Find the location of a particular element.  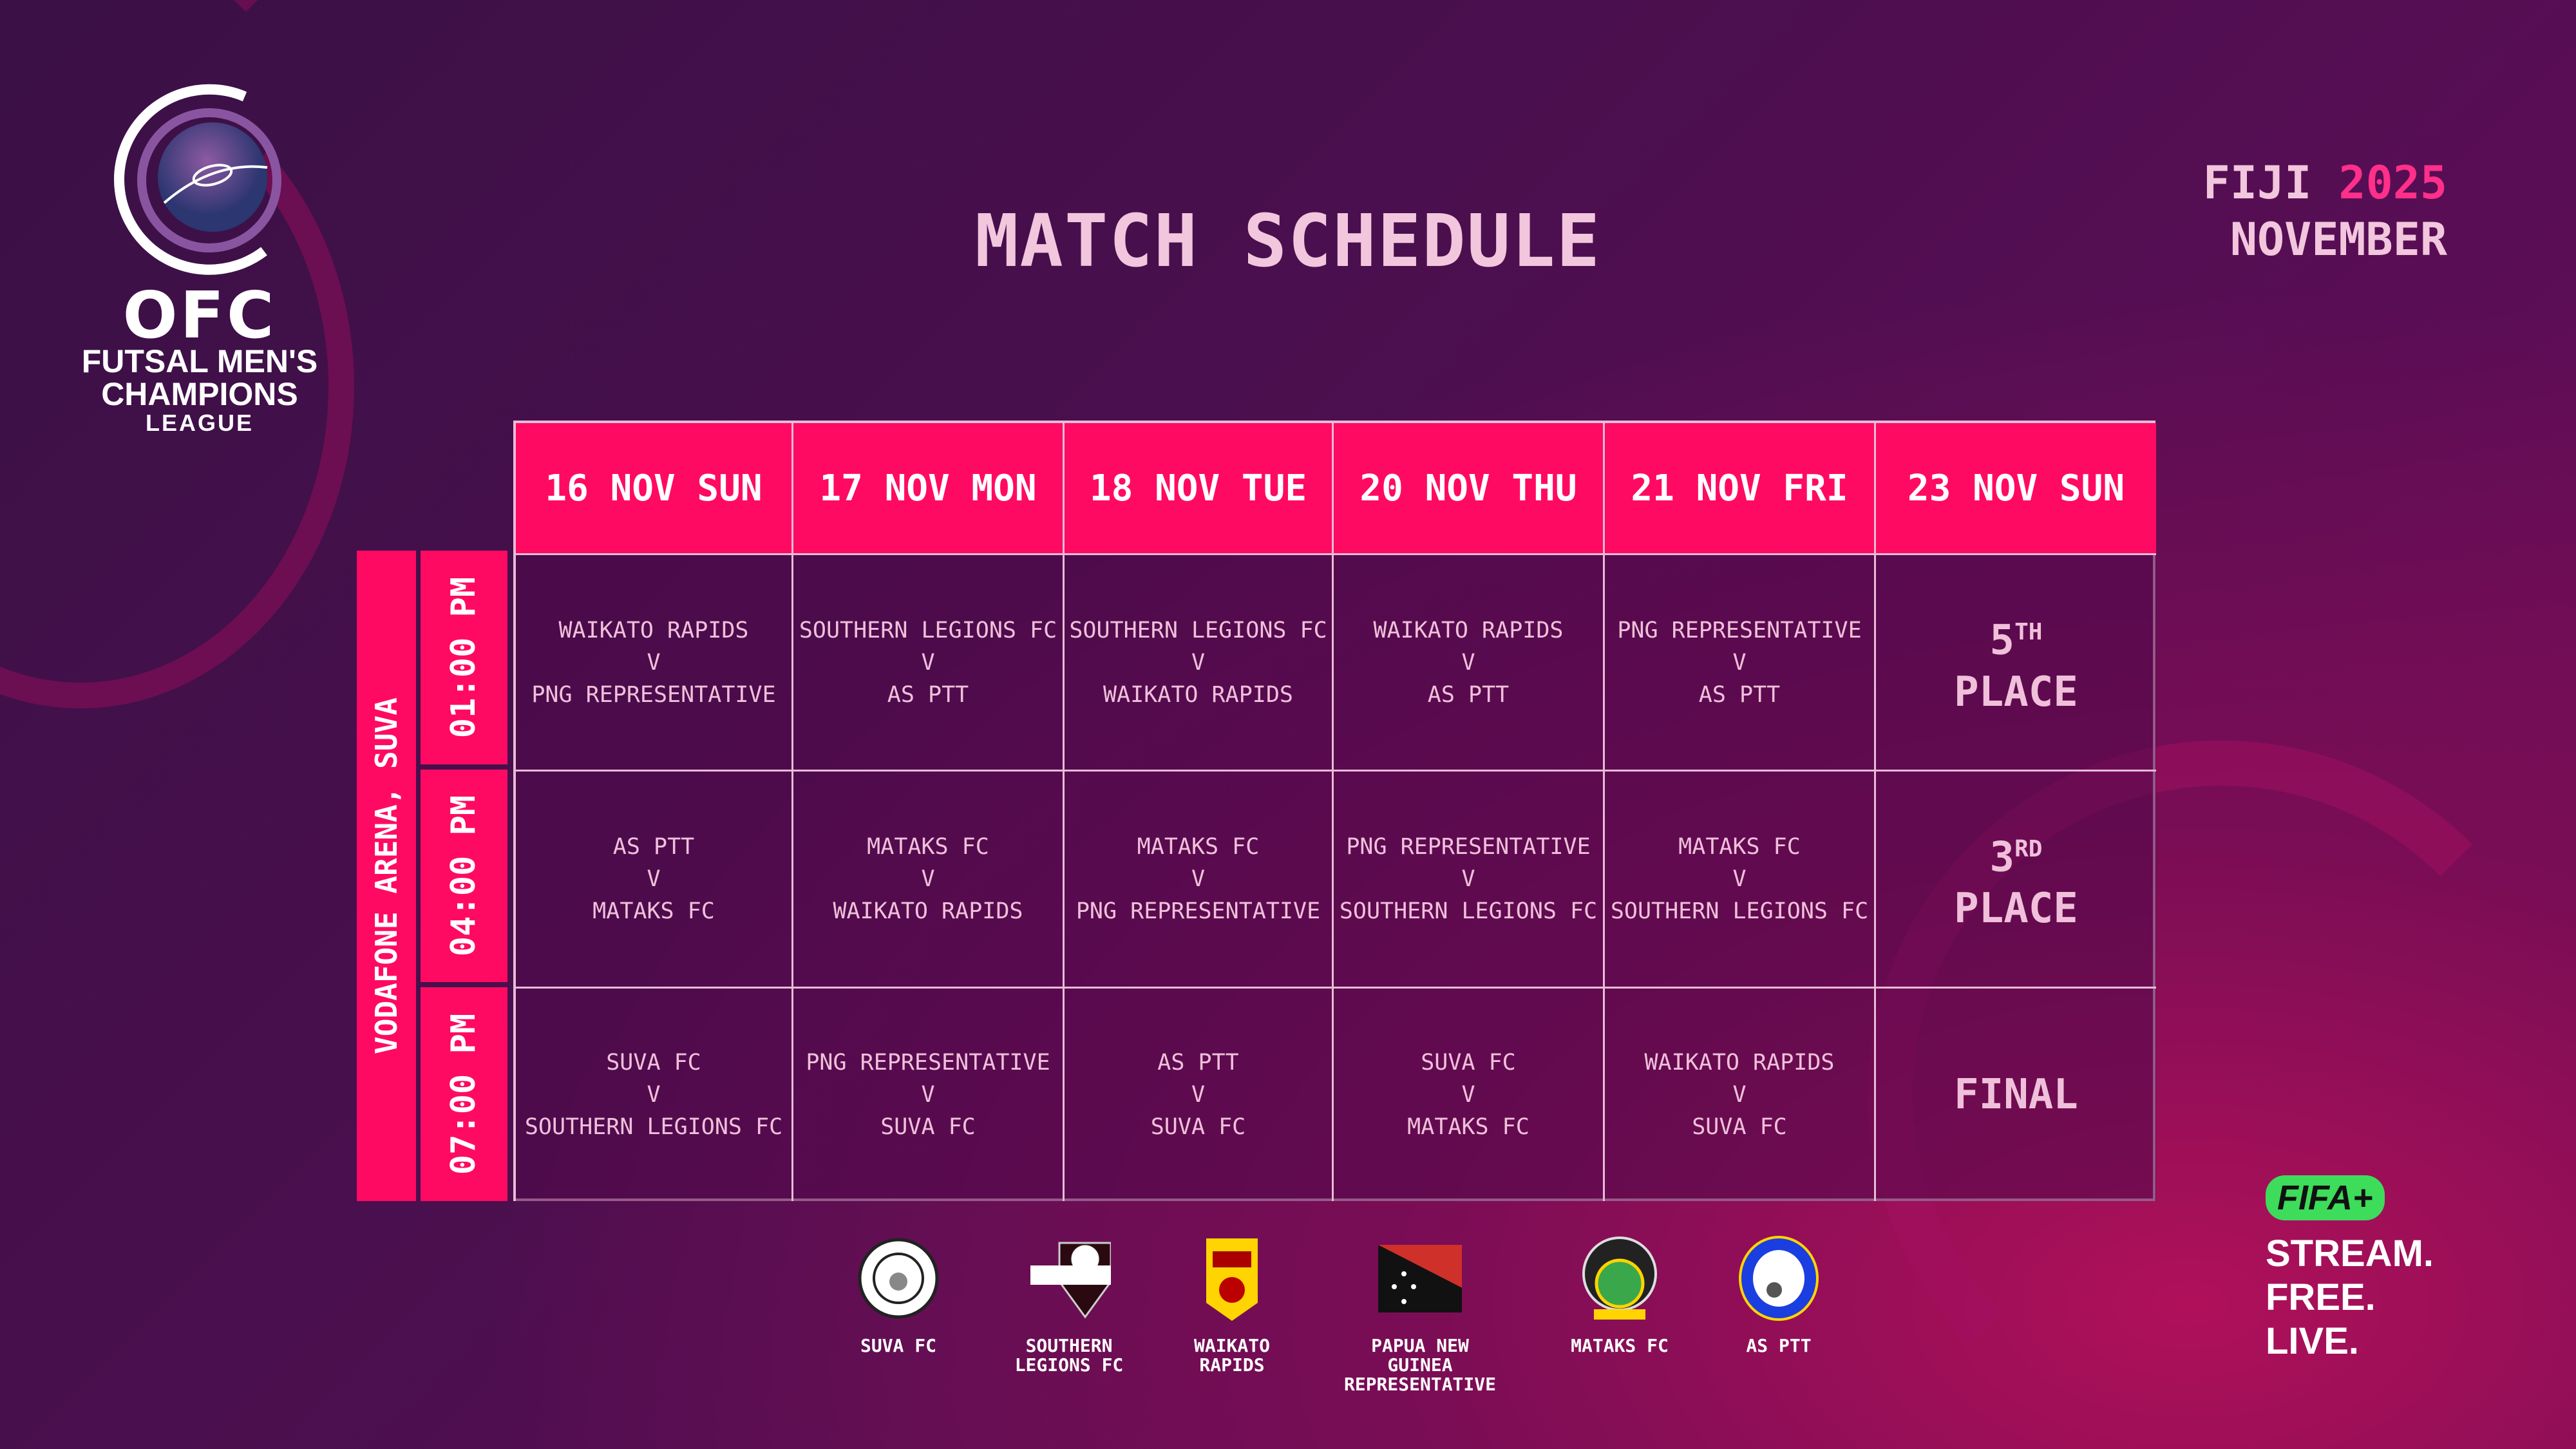

rank-suffix: RD is located at coordinates (2028, 848).